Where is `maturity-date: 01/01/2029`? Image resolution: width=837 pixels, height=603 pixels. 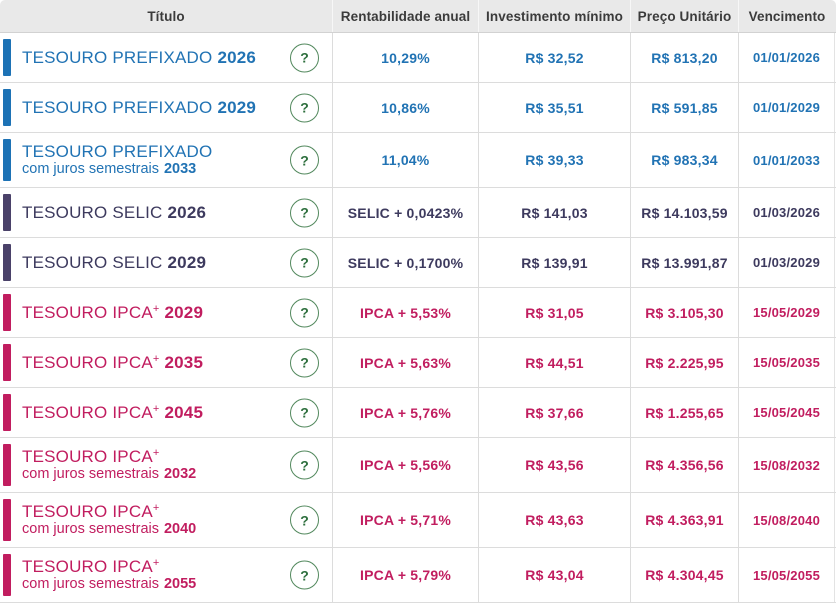
maturity-date: 01/01/2029 is located at coordinates (786, 107).